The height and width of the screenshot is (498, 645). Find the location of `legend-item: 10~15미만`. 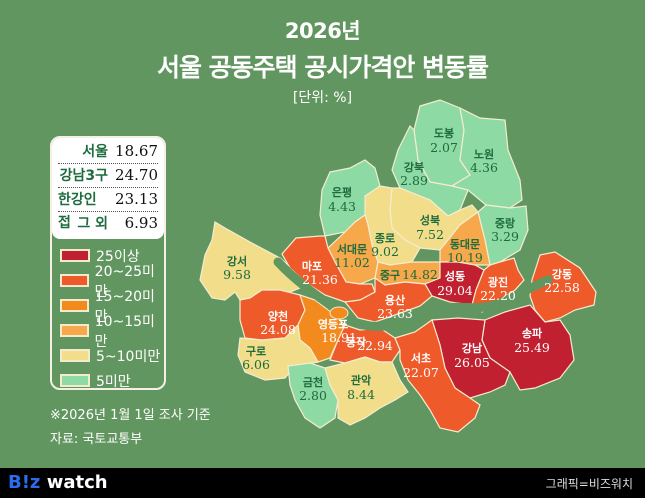

legend-item: 10~15미만 is located at coordinates (112, 332).